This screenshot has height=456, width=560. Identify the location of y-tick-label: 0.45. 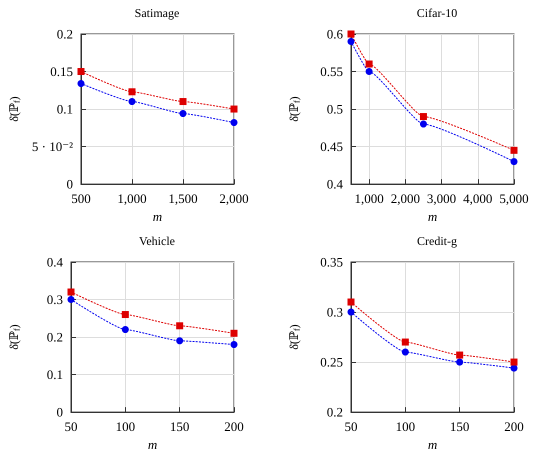
(331, 146).